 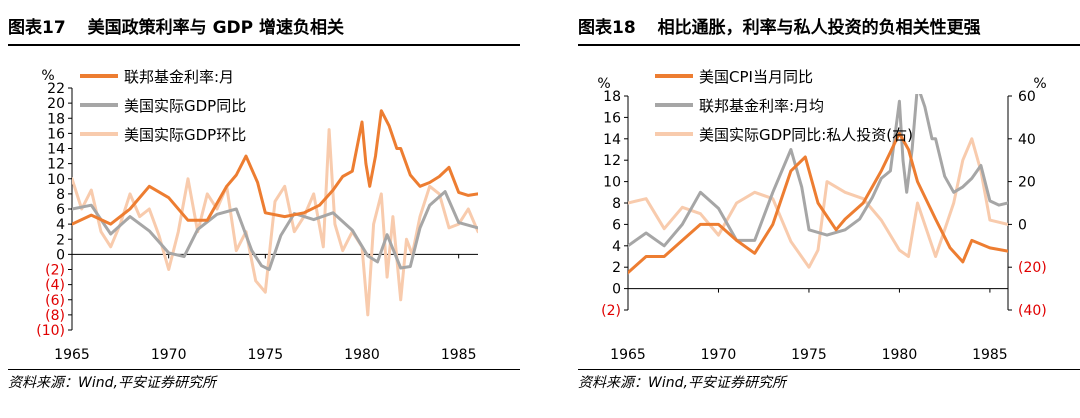 I want to click on legend-label: 美国CPI当月同比, so click(x=756, y=77).